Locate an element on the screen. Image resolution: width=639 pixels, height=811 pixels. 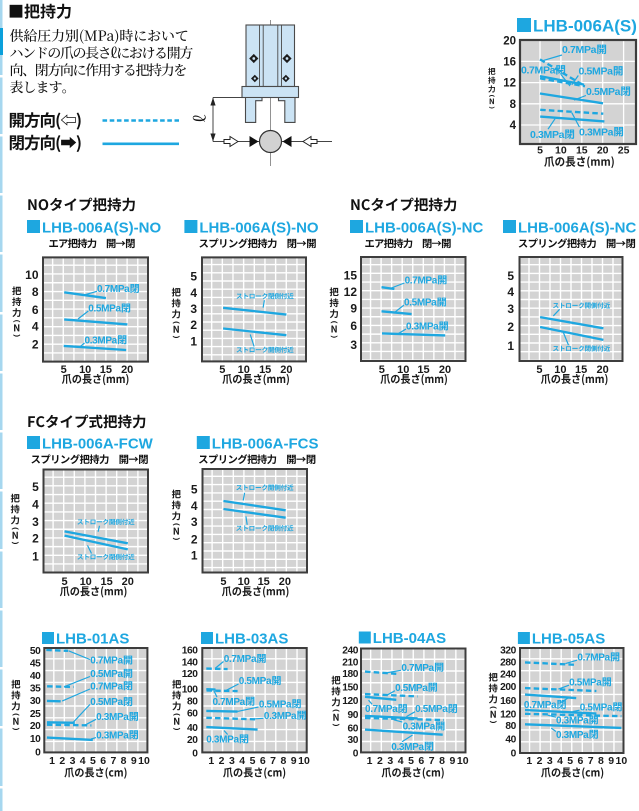
svg-text: 50 is located at coordinates (35, 651).